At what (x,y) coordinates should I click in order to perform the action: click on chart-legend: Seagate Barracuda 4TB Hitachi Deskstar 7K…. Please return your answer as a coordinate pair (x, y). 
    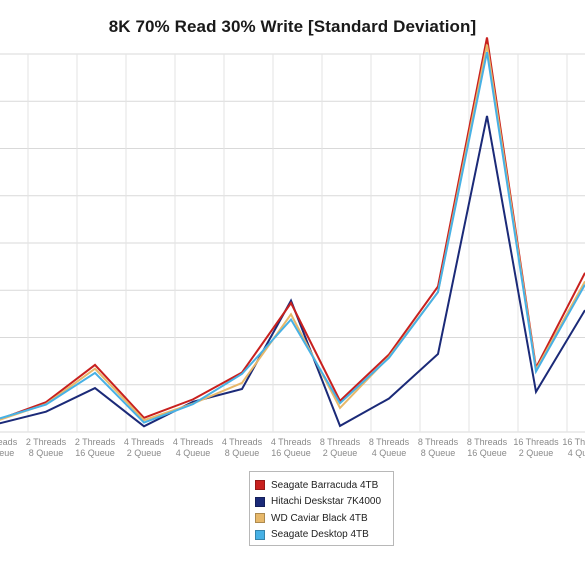
    Looking at the image, I should click on (321, 508).